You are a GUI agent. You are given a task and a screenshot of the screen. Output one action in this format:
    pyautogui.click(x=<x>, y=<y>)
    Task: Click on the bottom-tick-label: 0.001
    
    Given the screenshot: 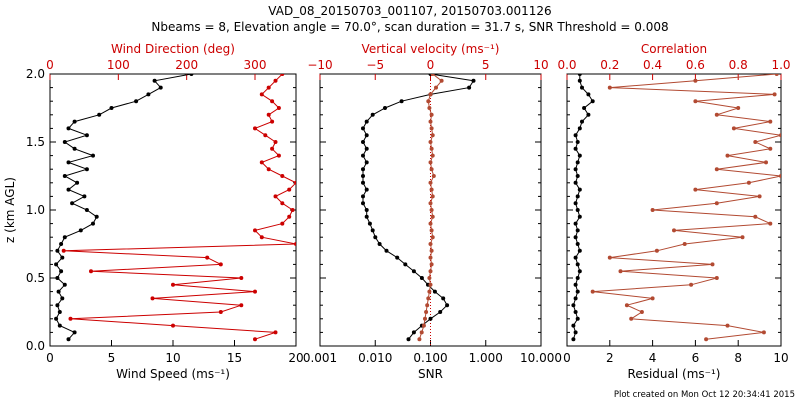 What is the action you would take?
    pyautogui.click(x=320, y=358)
    